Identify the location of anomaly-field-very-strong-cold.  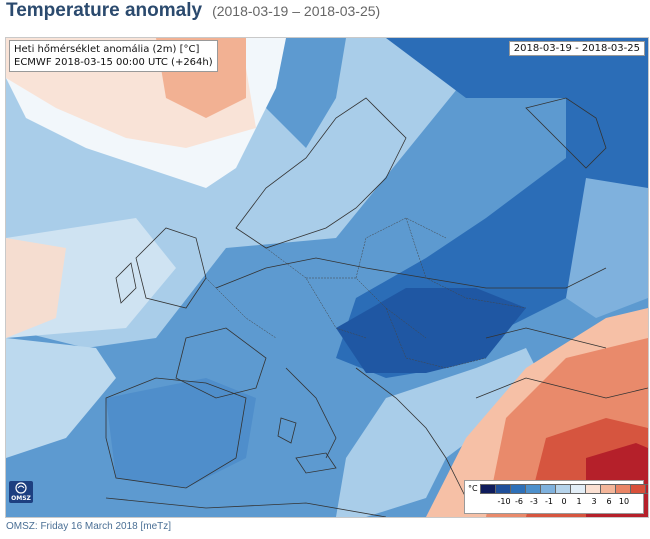
(431, 330).